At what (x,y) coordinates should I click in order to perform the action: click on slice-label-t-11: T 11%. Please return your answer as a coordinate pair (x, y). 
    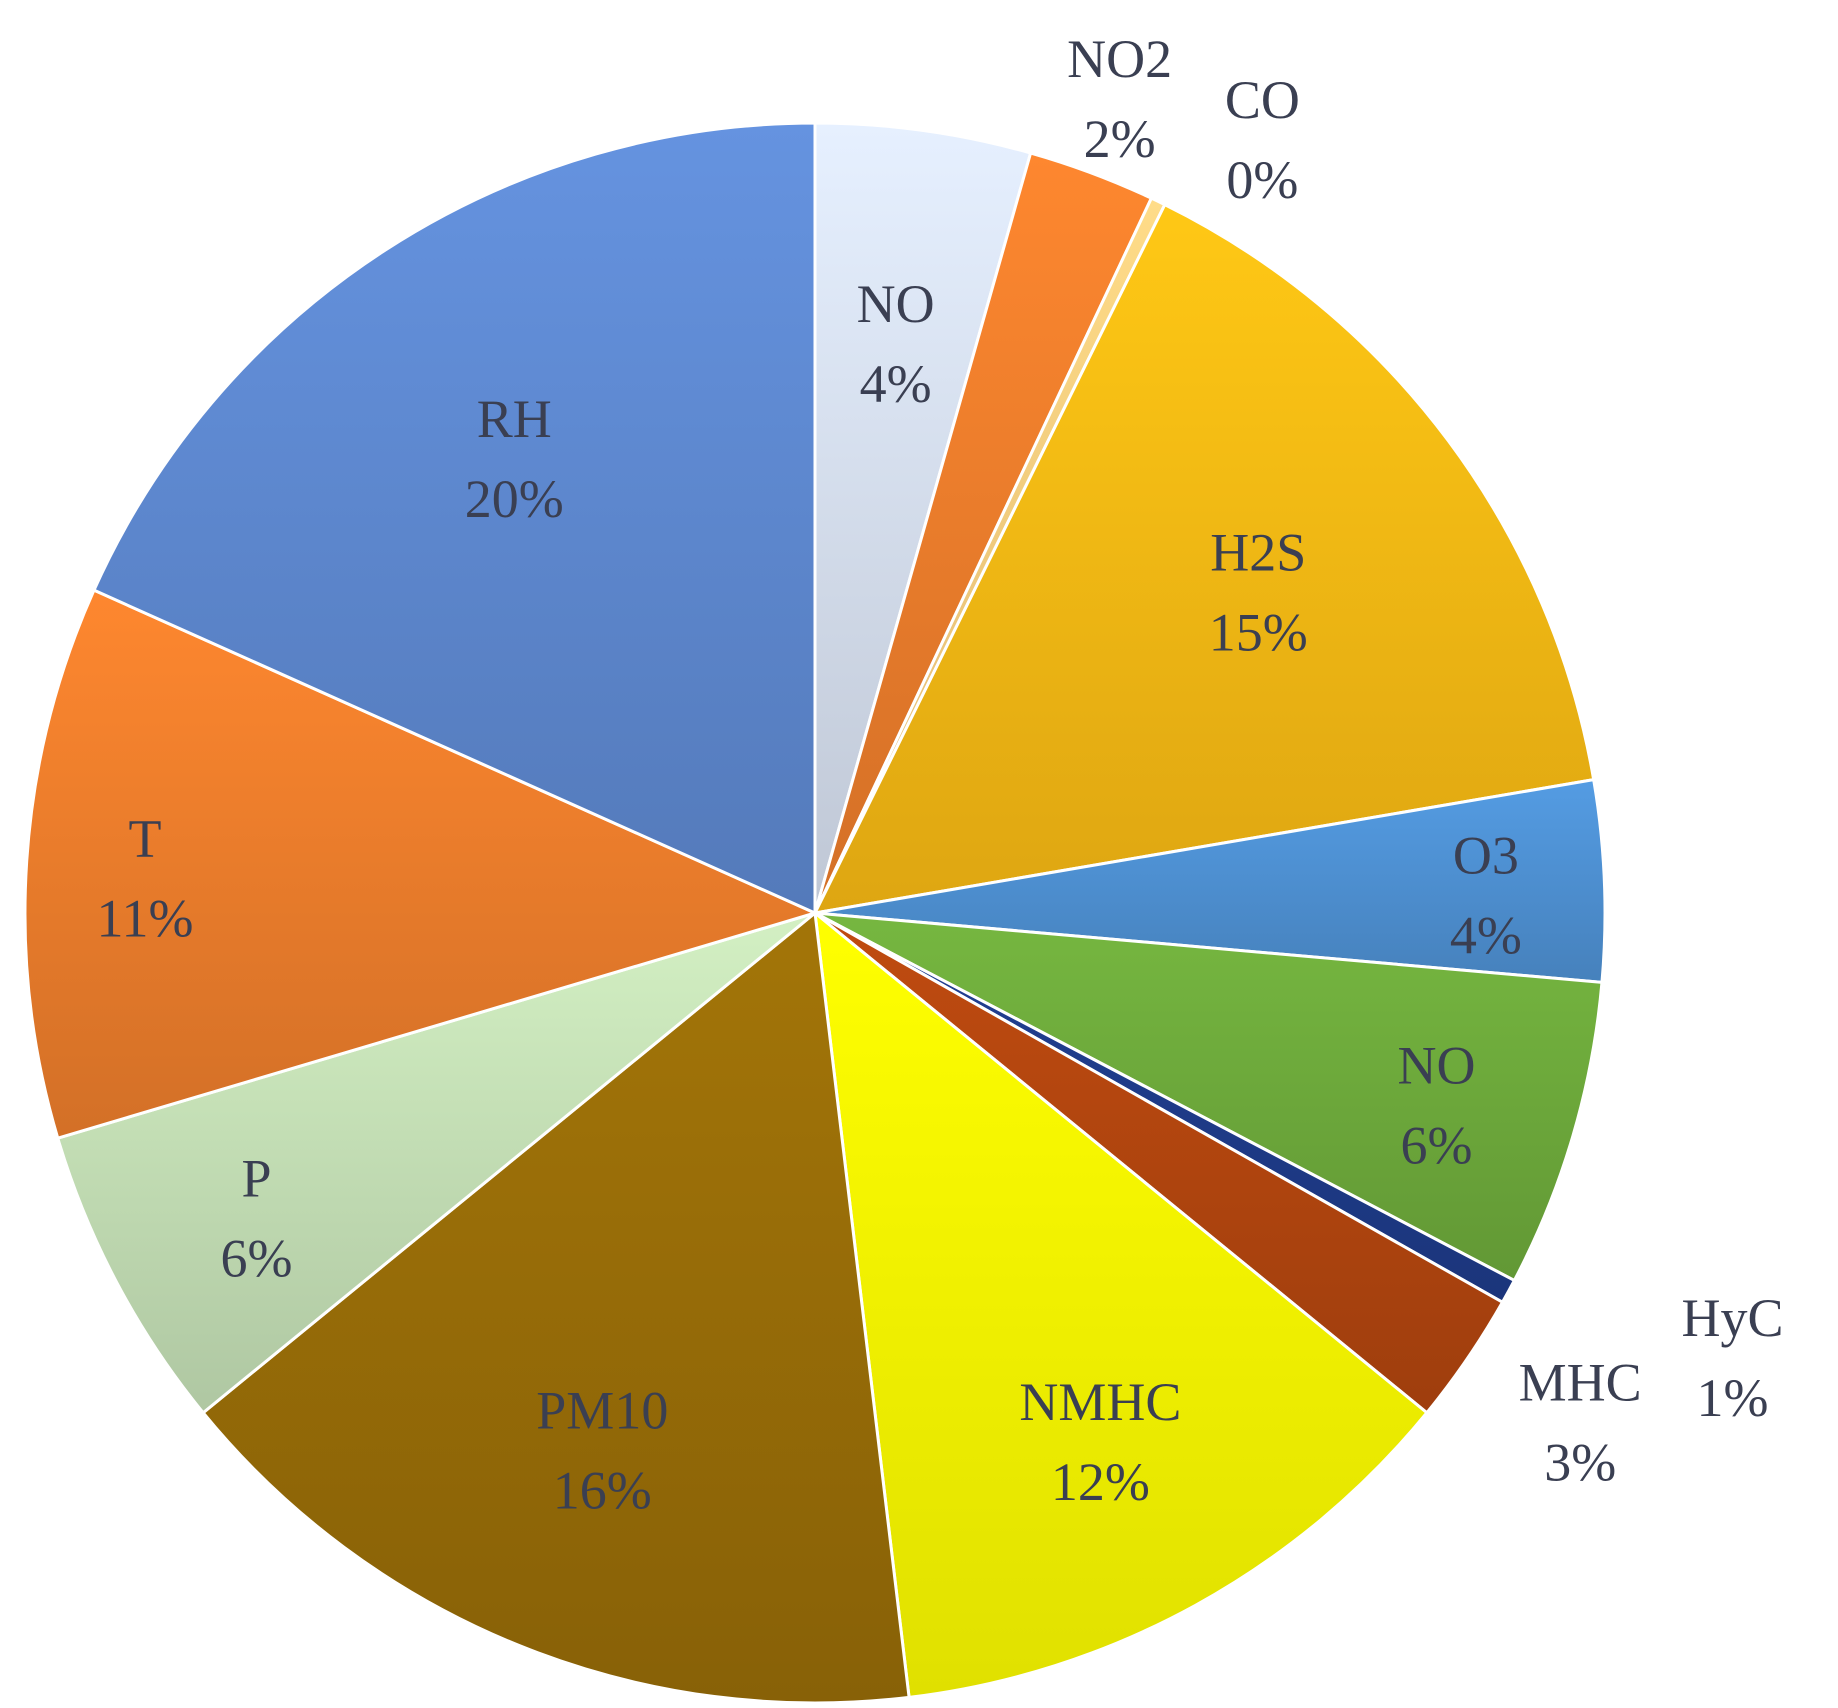
    Looking at the image, I should click on (145, 879).